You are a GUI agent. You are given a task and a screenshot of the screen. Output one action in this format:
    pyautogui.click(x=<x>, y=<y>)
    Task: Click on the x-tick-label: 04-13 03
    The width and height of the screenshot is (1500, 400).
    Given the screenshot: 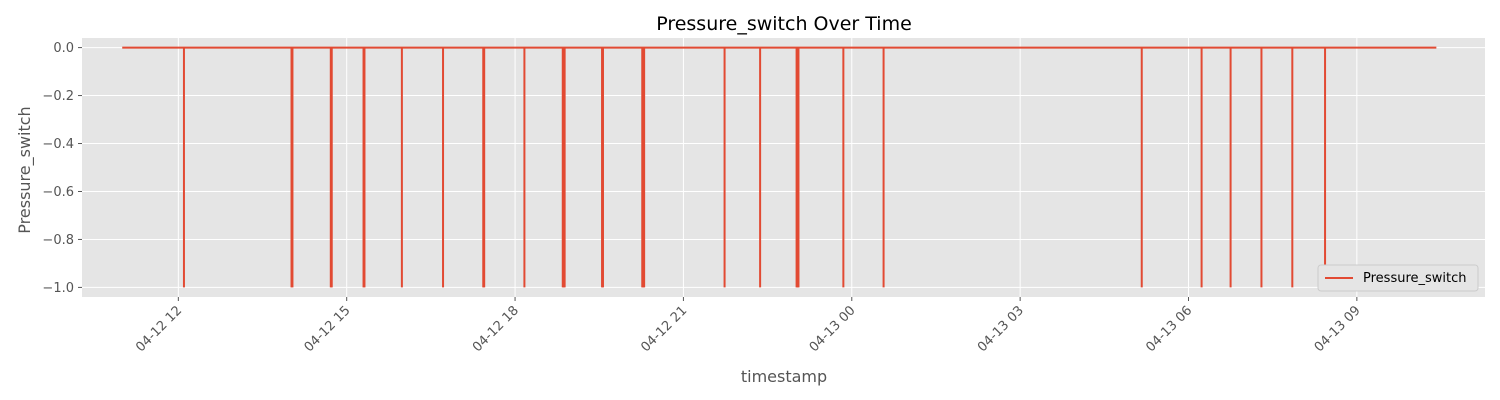 What is the action you would take?
    pyautogui.click(x=1001, y=329)
    